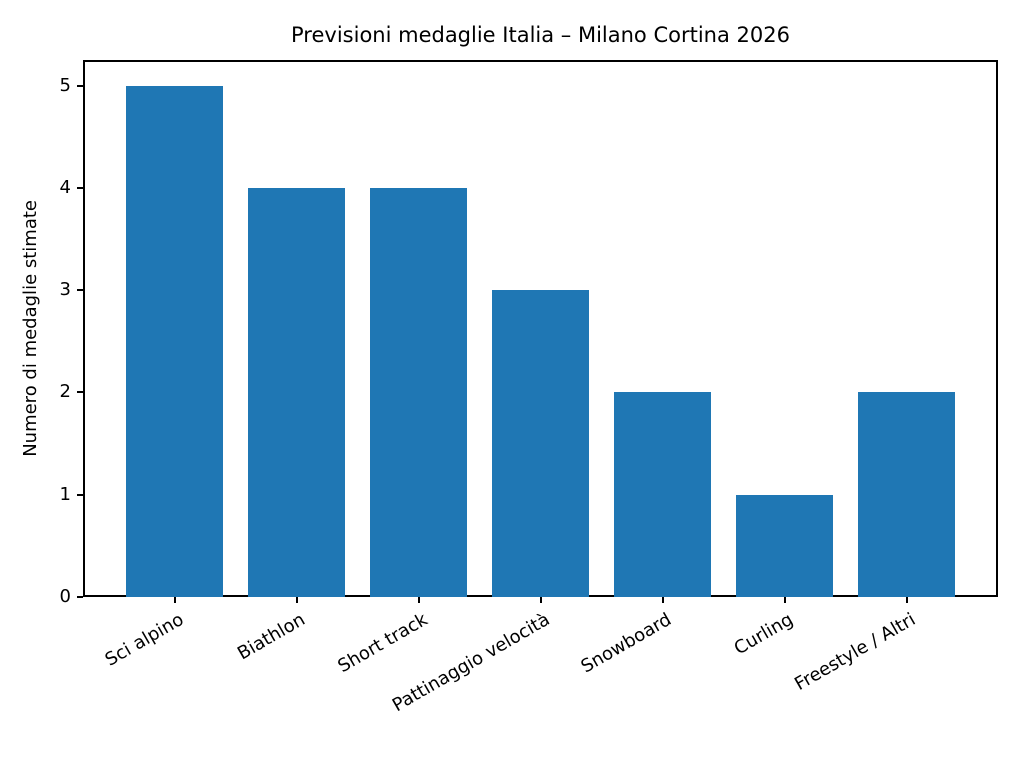  What do you see at coordinates (65, 290) in the screenshot?
I see `y-tick-label: 3` at bounding box center [65, 290].